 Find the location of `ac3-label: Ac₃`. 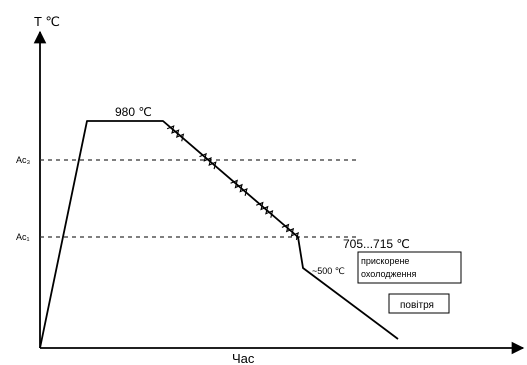

ac3-label: Ac₃ is located at coordinates (23, 160).